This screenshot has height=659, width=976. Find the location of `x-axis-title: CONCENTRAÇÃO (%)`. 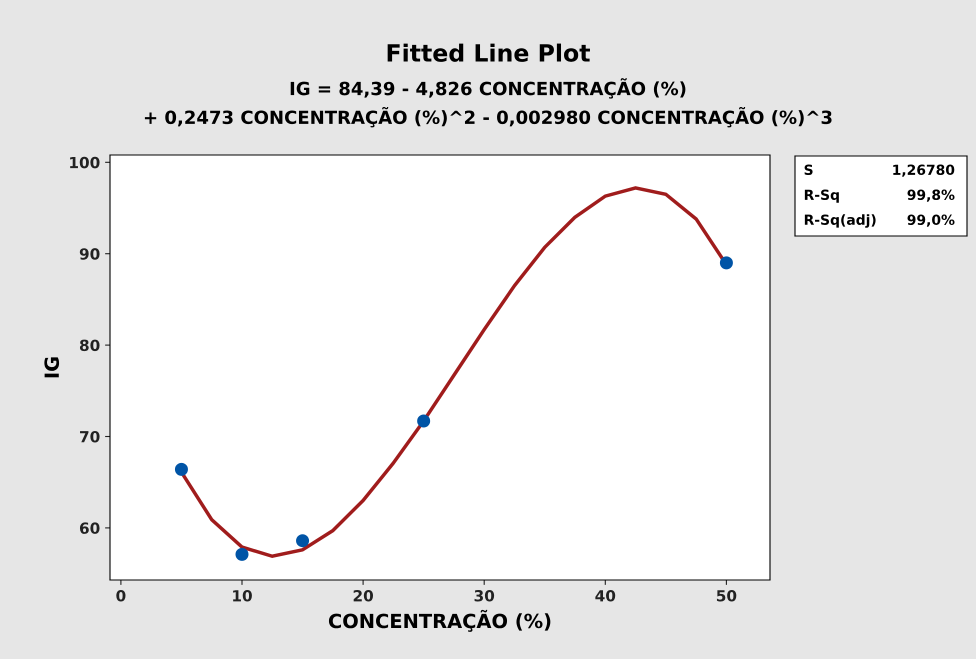

x-axis-title: CONCENTRAÇÃO (%) is located at coordinates (439, 621).